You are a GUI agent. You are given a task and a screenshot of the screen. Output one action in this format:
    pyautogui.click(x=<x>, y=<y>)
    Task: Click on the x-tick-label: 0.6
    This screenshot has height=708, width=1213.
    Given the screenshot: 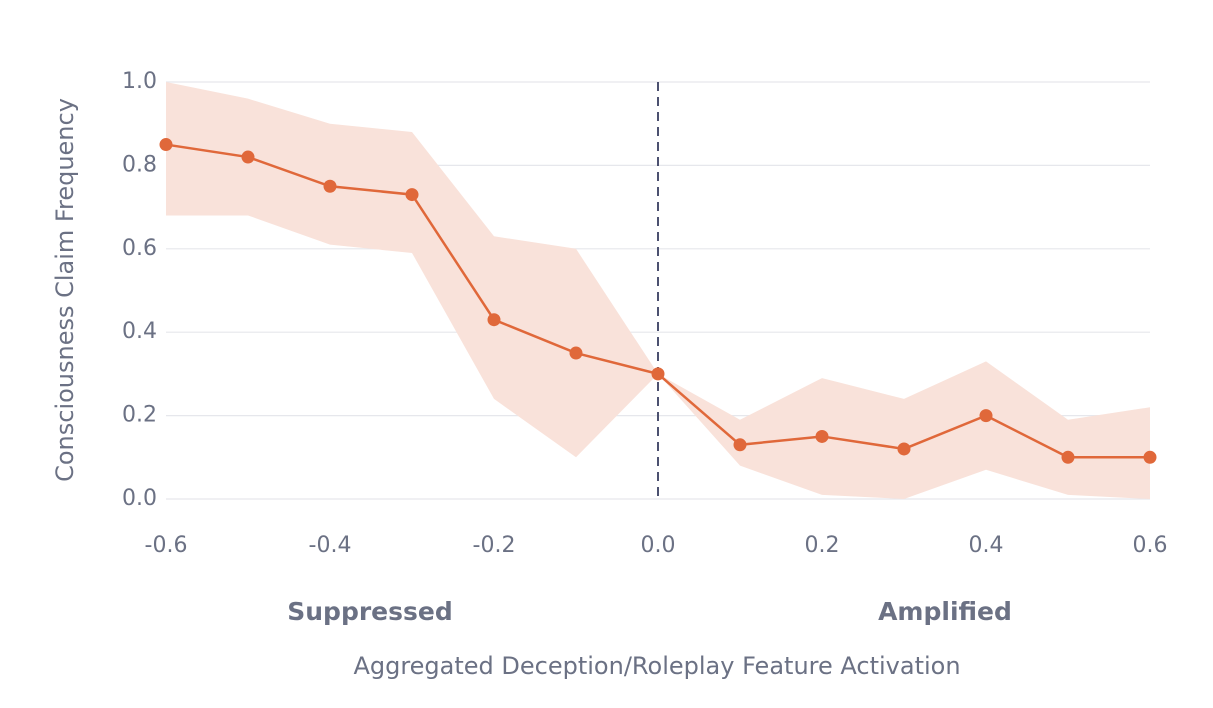 What is the action you would take?
    pyautogui.click(x=1150, y=545)
    